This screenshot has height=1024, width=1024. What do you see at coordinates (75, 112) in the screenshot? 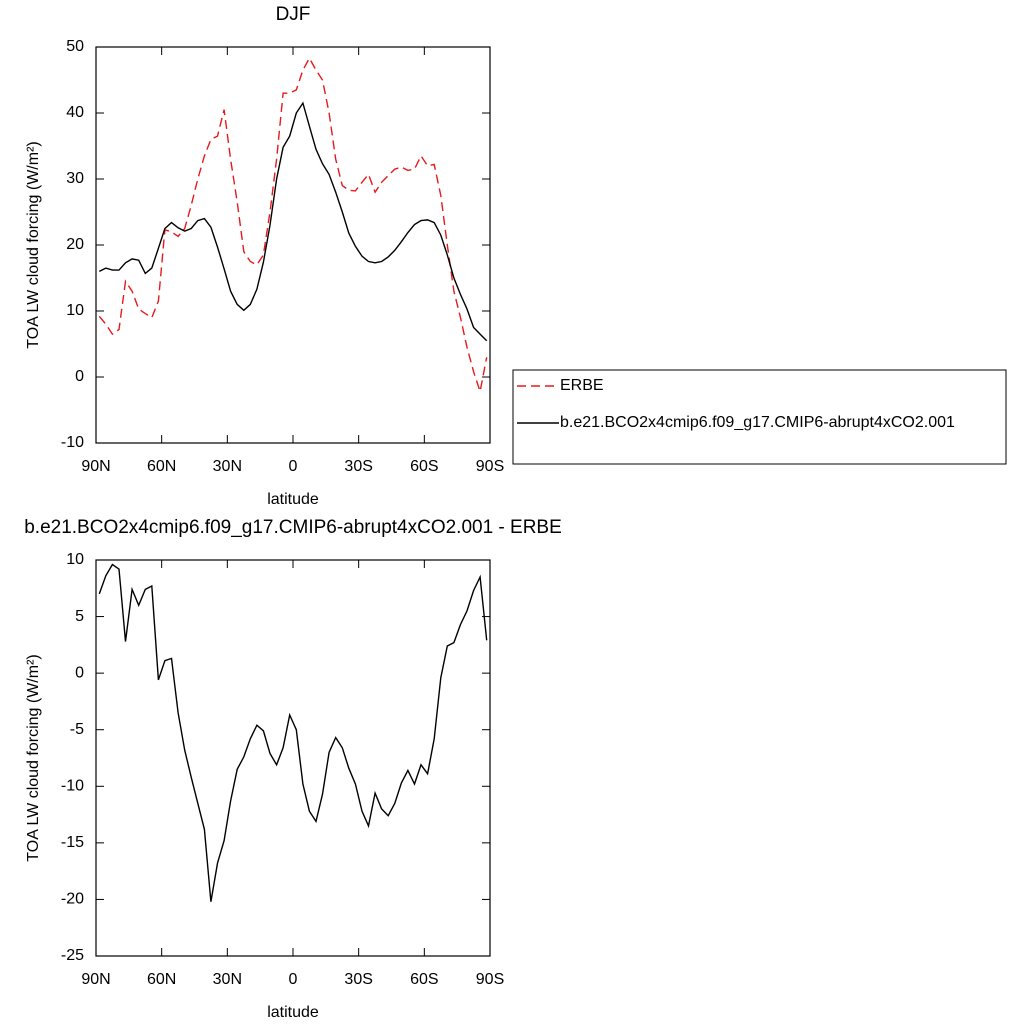
I see `y-tick-label: 40` at bounding box center [75, 112].